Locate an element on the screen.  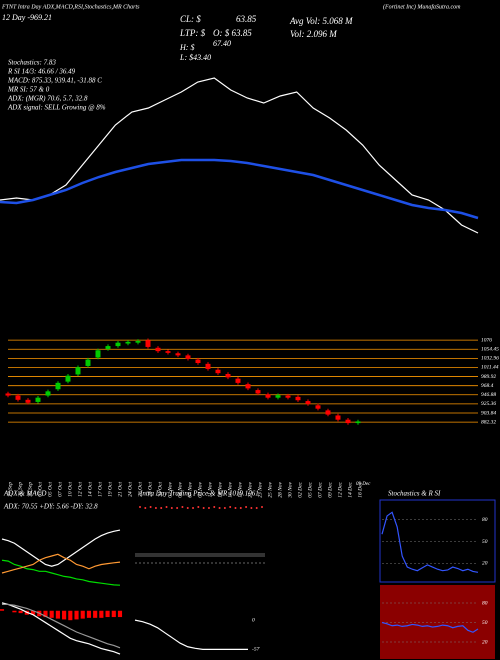
x-tick-label: 25 Nov is located at coordinates (270, 489).